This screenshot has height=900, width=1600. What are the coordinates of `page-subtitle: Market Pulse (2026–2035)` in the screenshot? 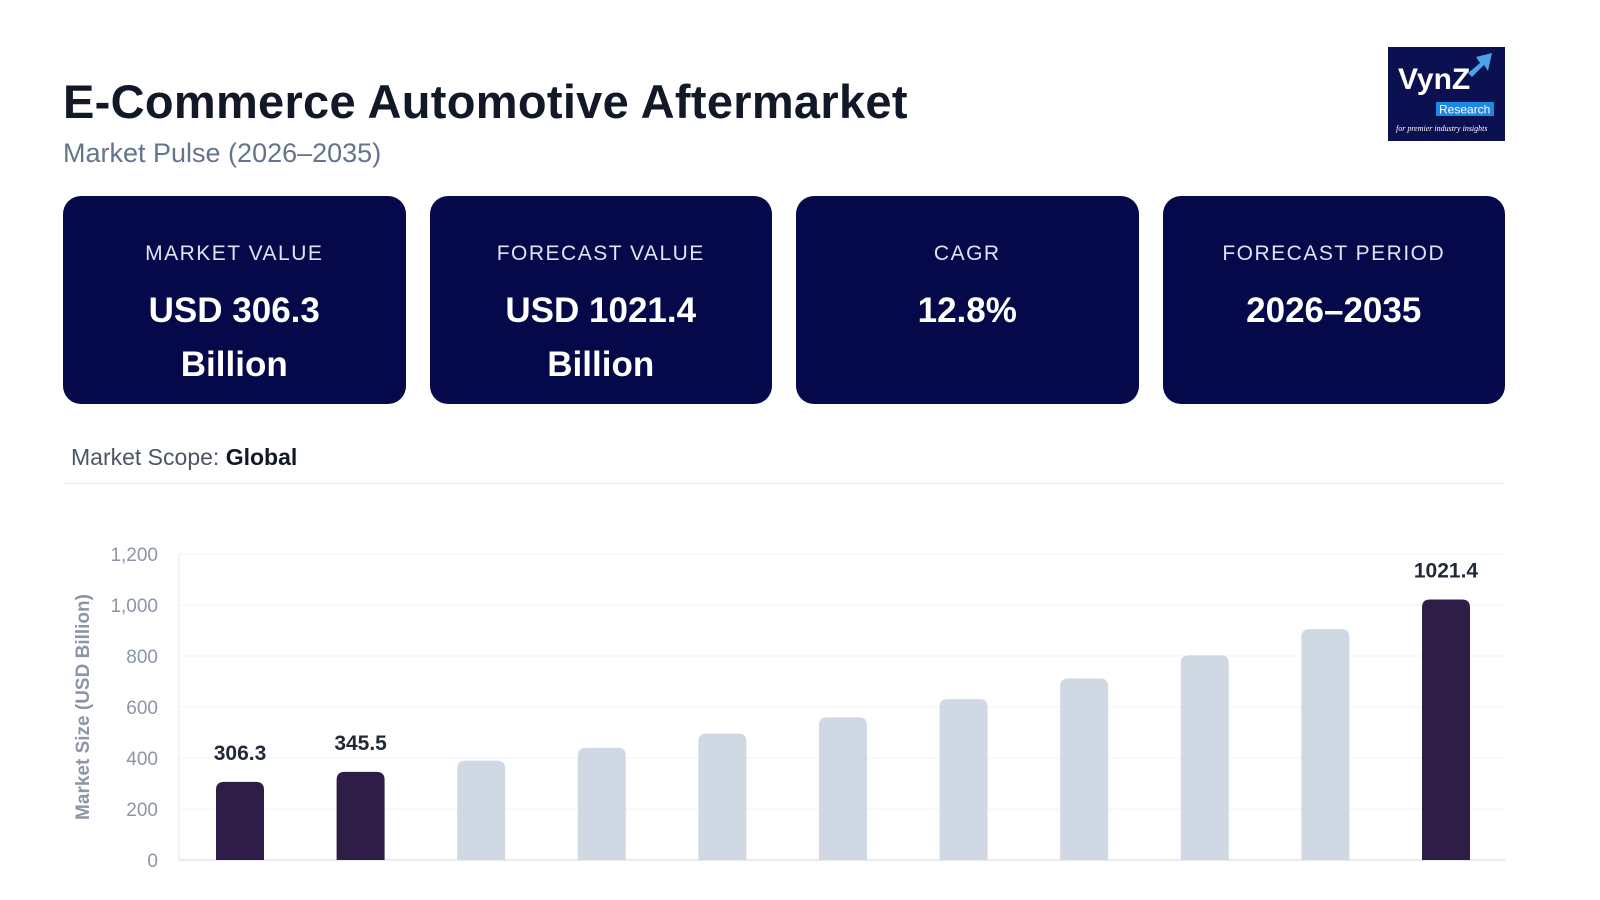 It's located at (222, 153).